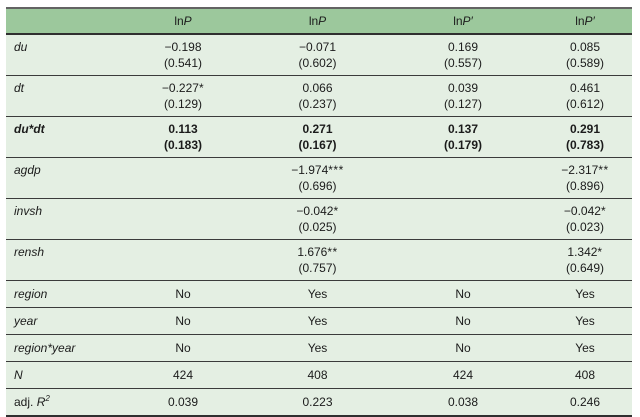 This screenshot has width=640, height=417. I want to click on cell-du-dt-col1: 0.113 (0.183), so click(183, 137).